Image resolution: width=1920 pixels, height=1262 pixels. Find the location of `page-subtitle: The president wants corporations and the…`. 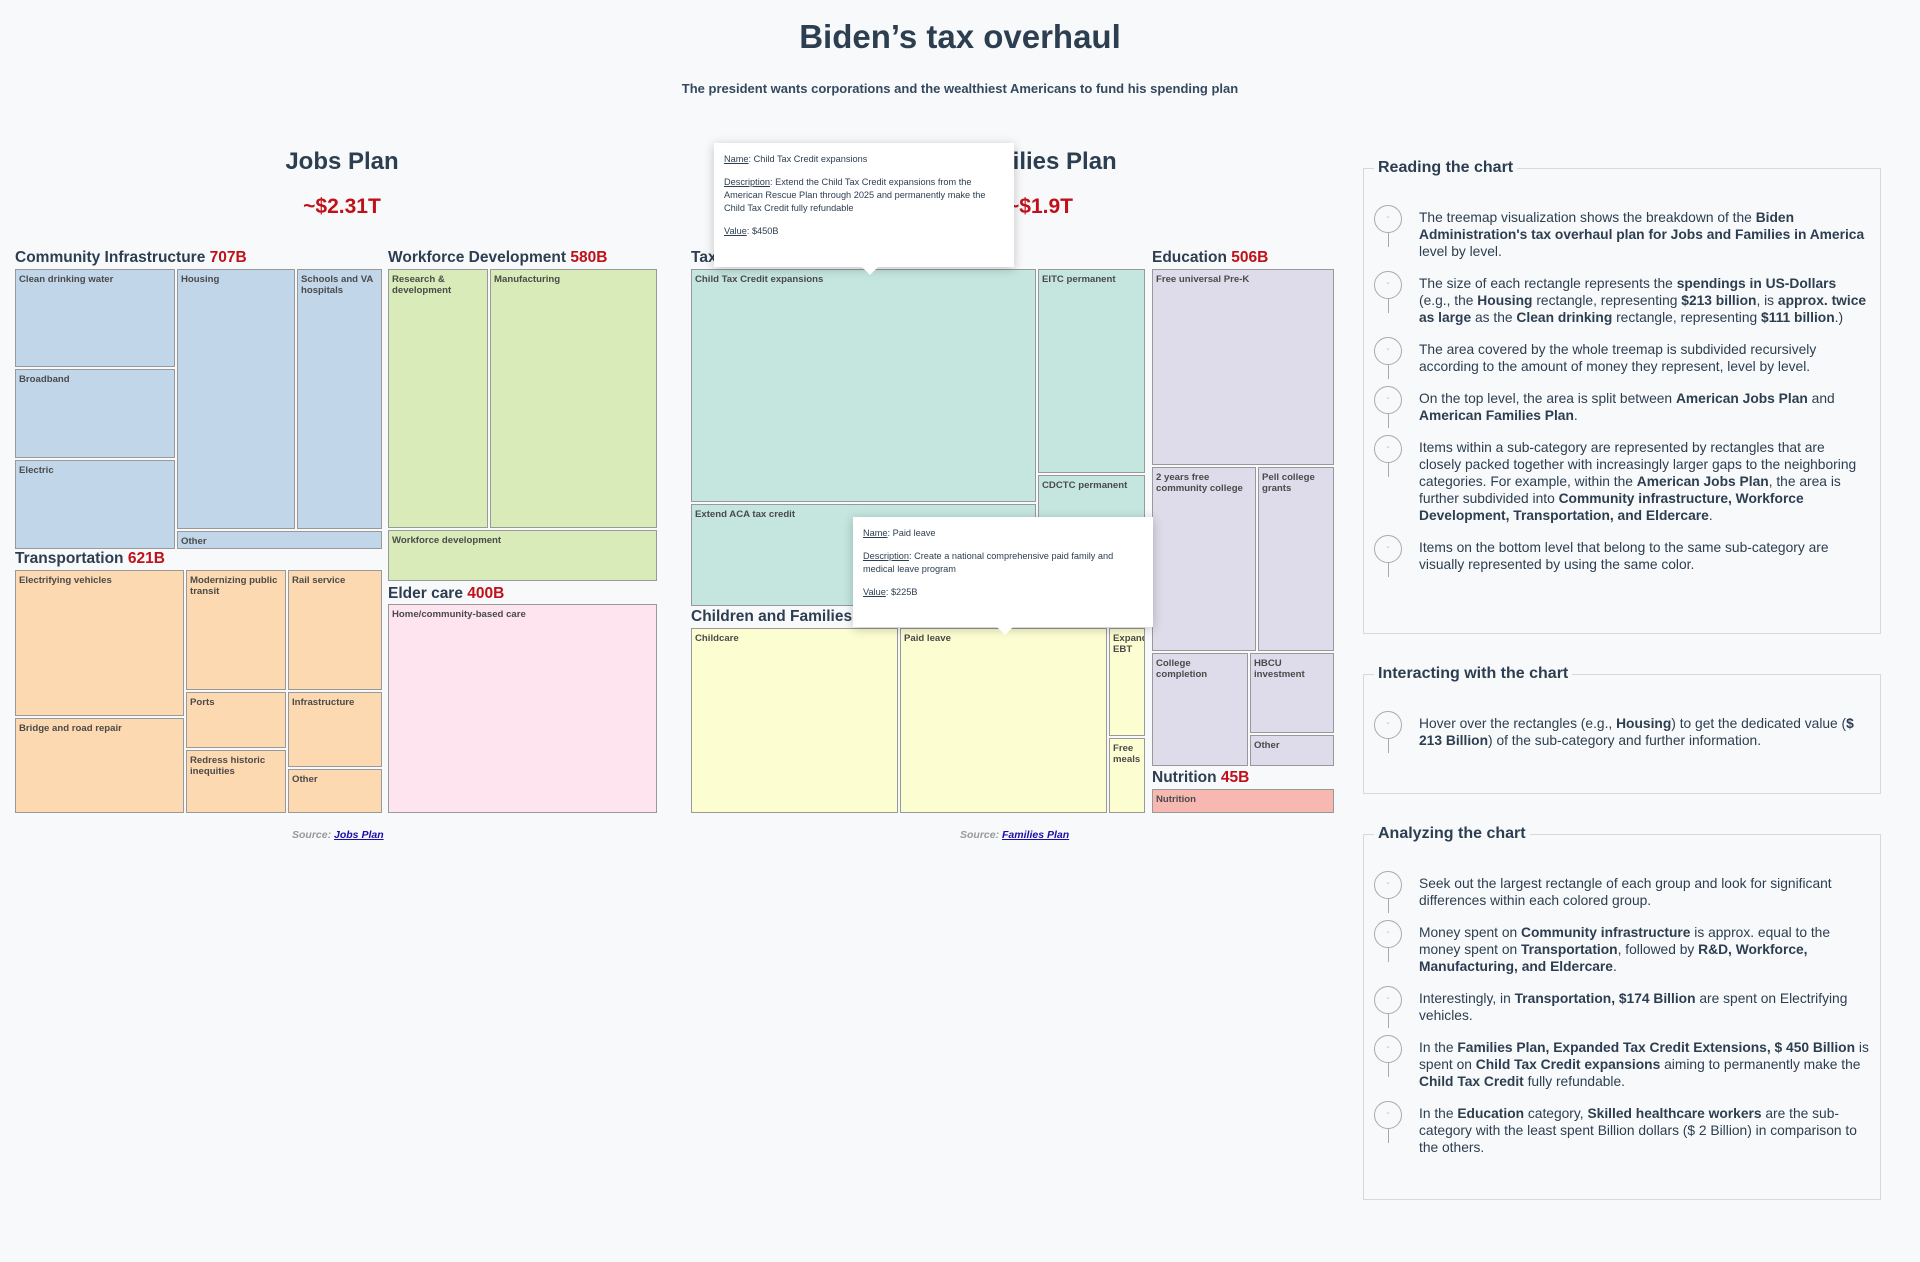

page-subtitle: The president wants corporations and the… is located at coordinates (960, 88).